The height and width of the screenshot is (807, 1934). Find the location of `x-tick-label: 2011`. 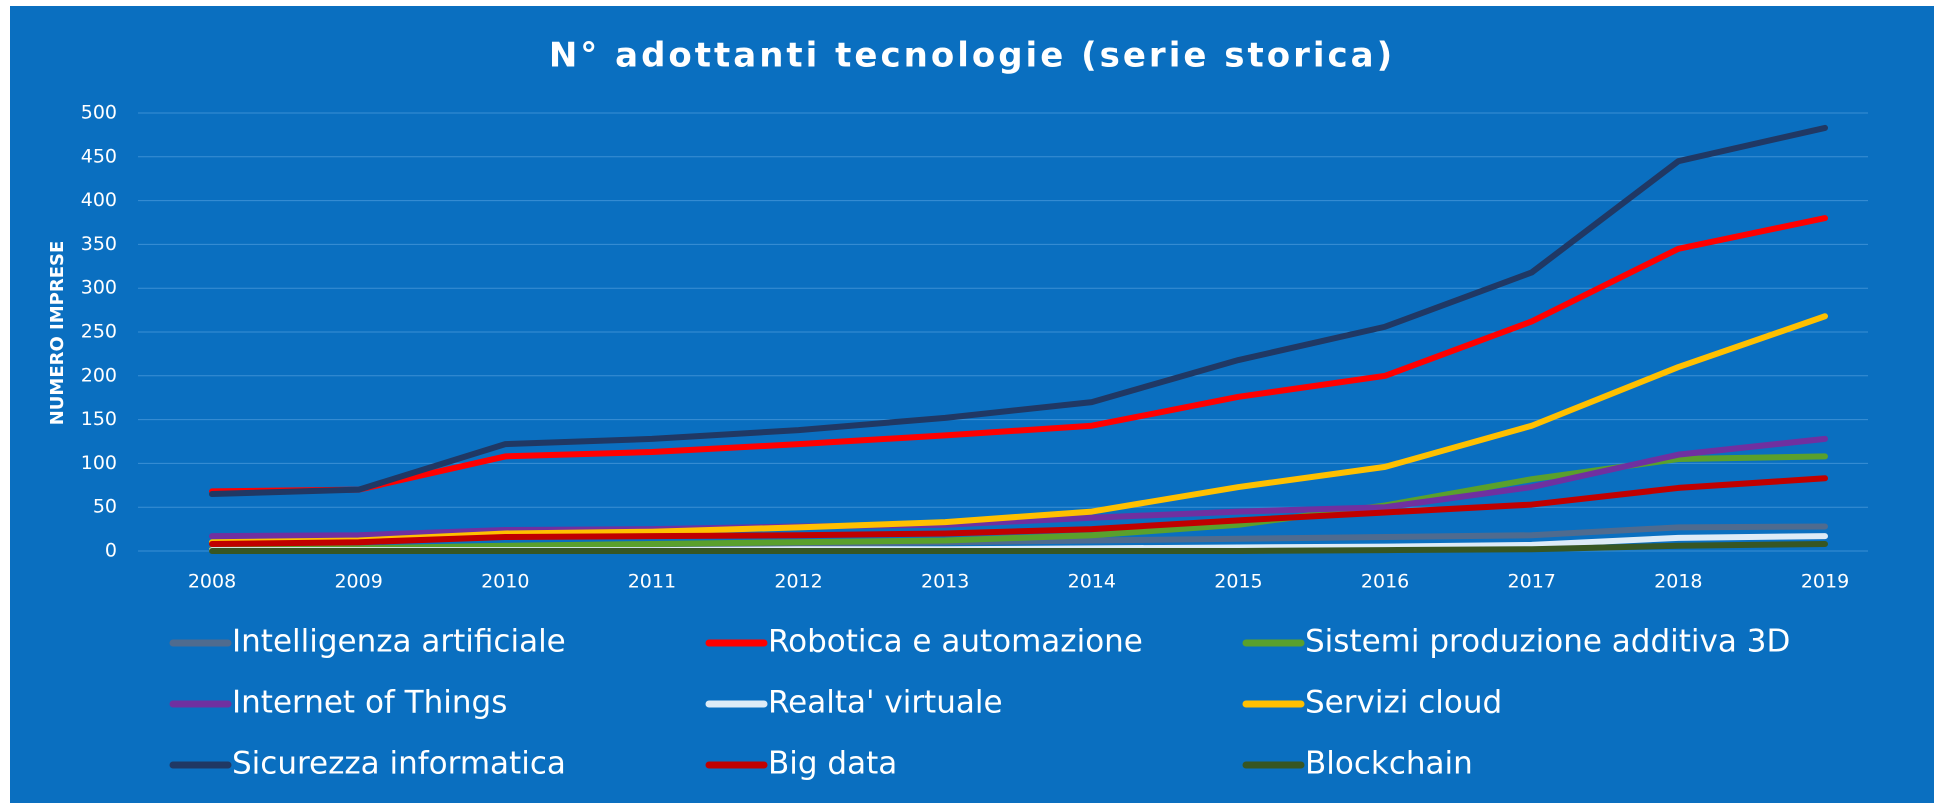

x-tick-label: 2011 is located at coordinates (652, 582).